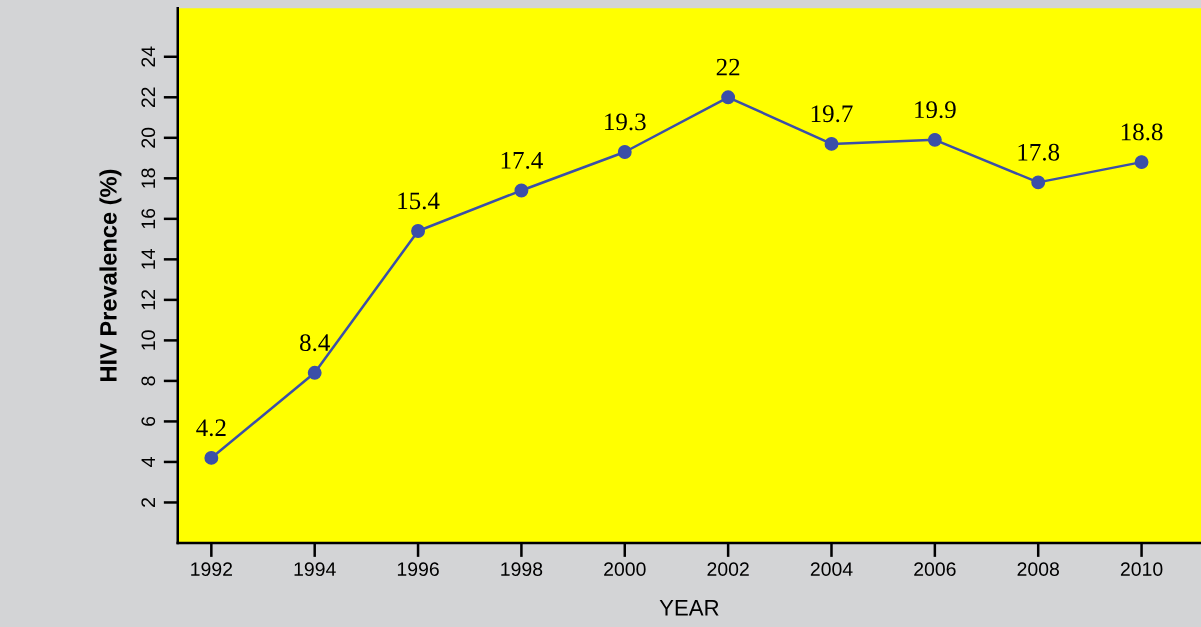 This screenshot has height=627, width=1201. I want to click on x-tick-label: 2002, so click(728, 569).